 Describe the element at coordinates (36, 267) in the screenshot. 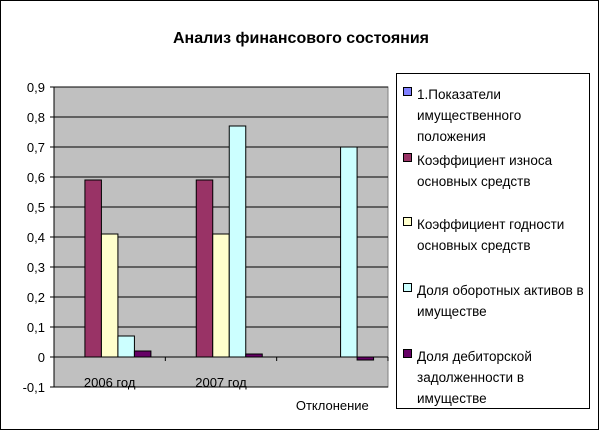

I see `y-tick-label: 0,3` at that location.